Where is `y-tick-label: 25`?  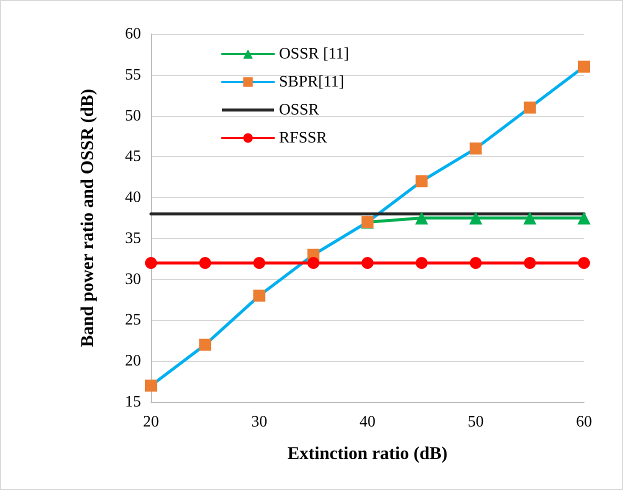 y-tick-label: 25 is located at coordinates (133, 320).